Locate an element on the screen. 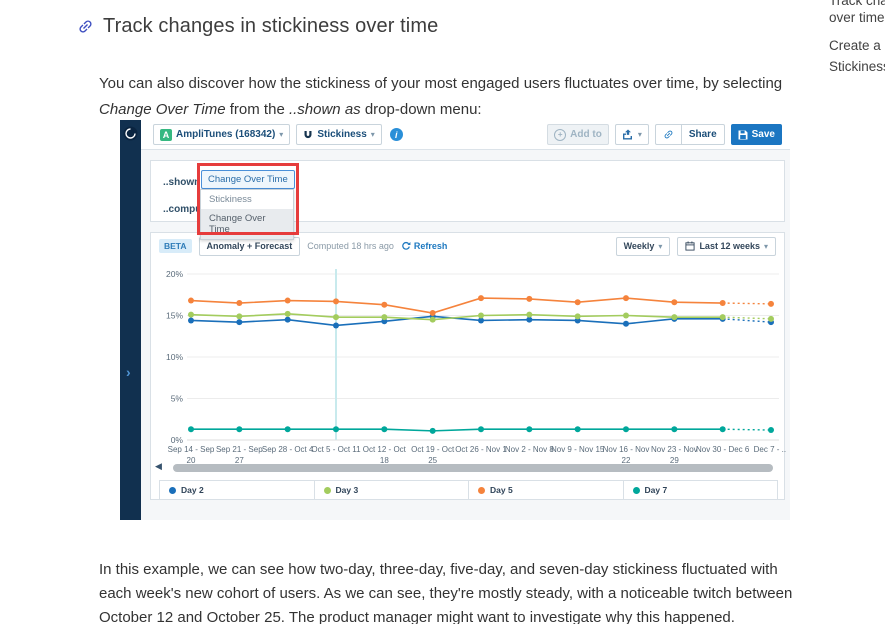 The image size is (885, 624). svg-text: 20% is located at coordinates (174, 274).